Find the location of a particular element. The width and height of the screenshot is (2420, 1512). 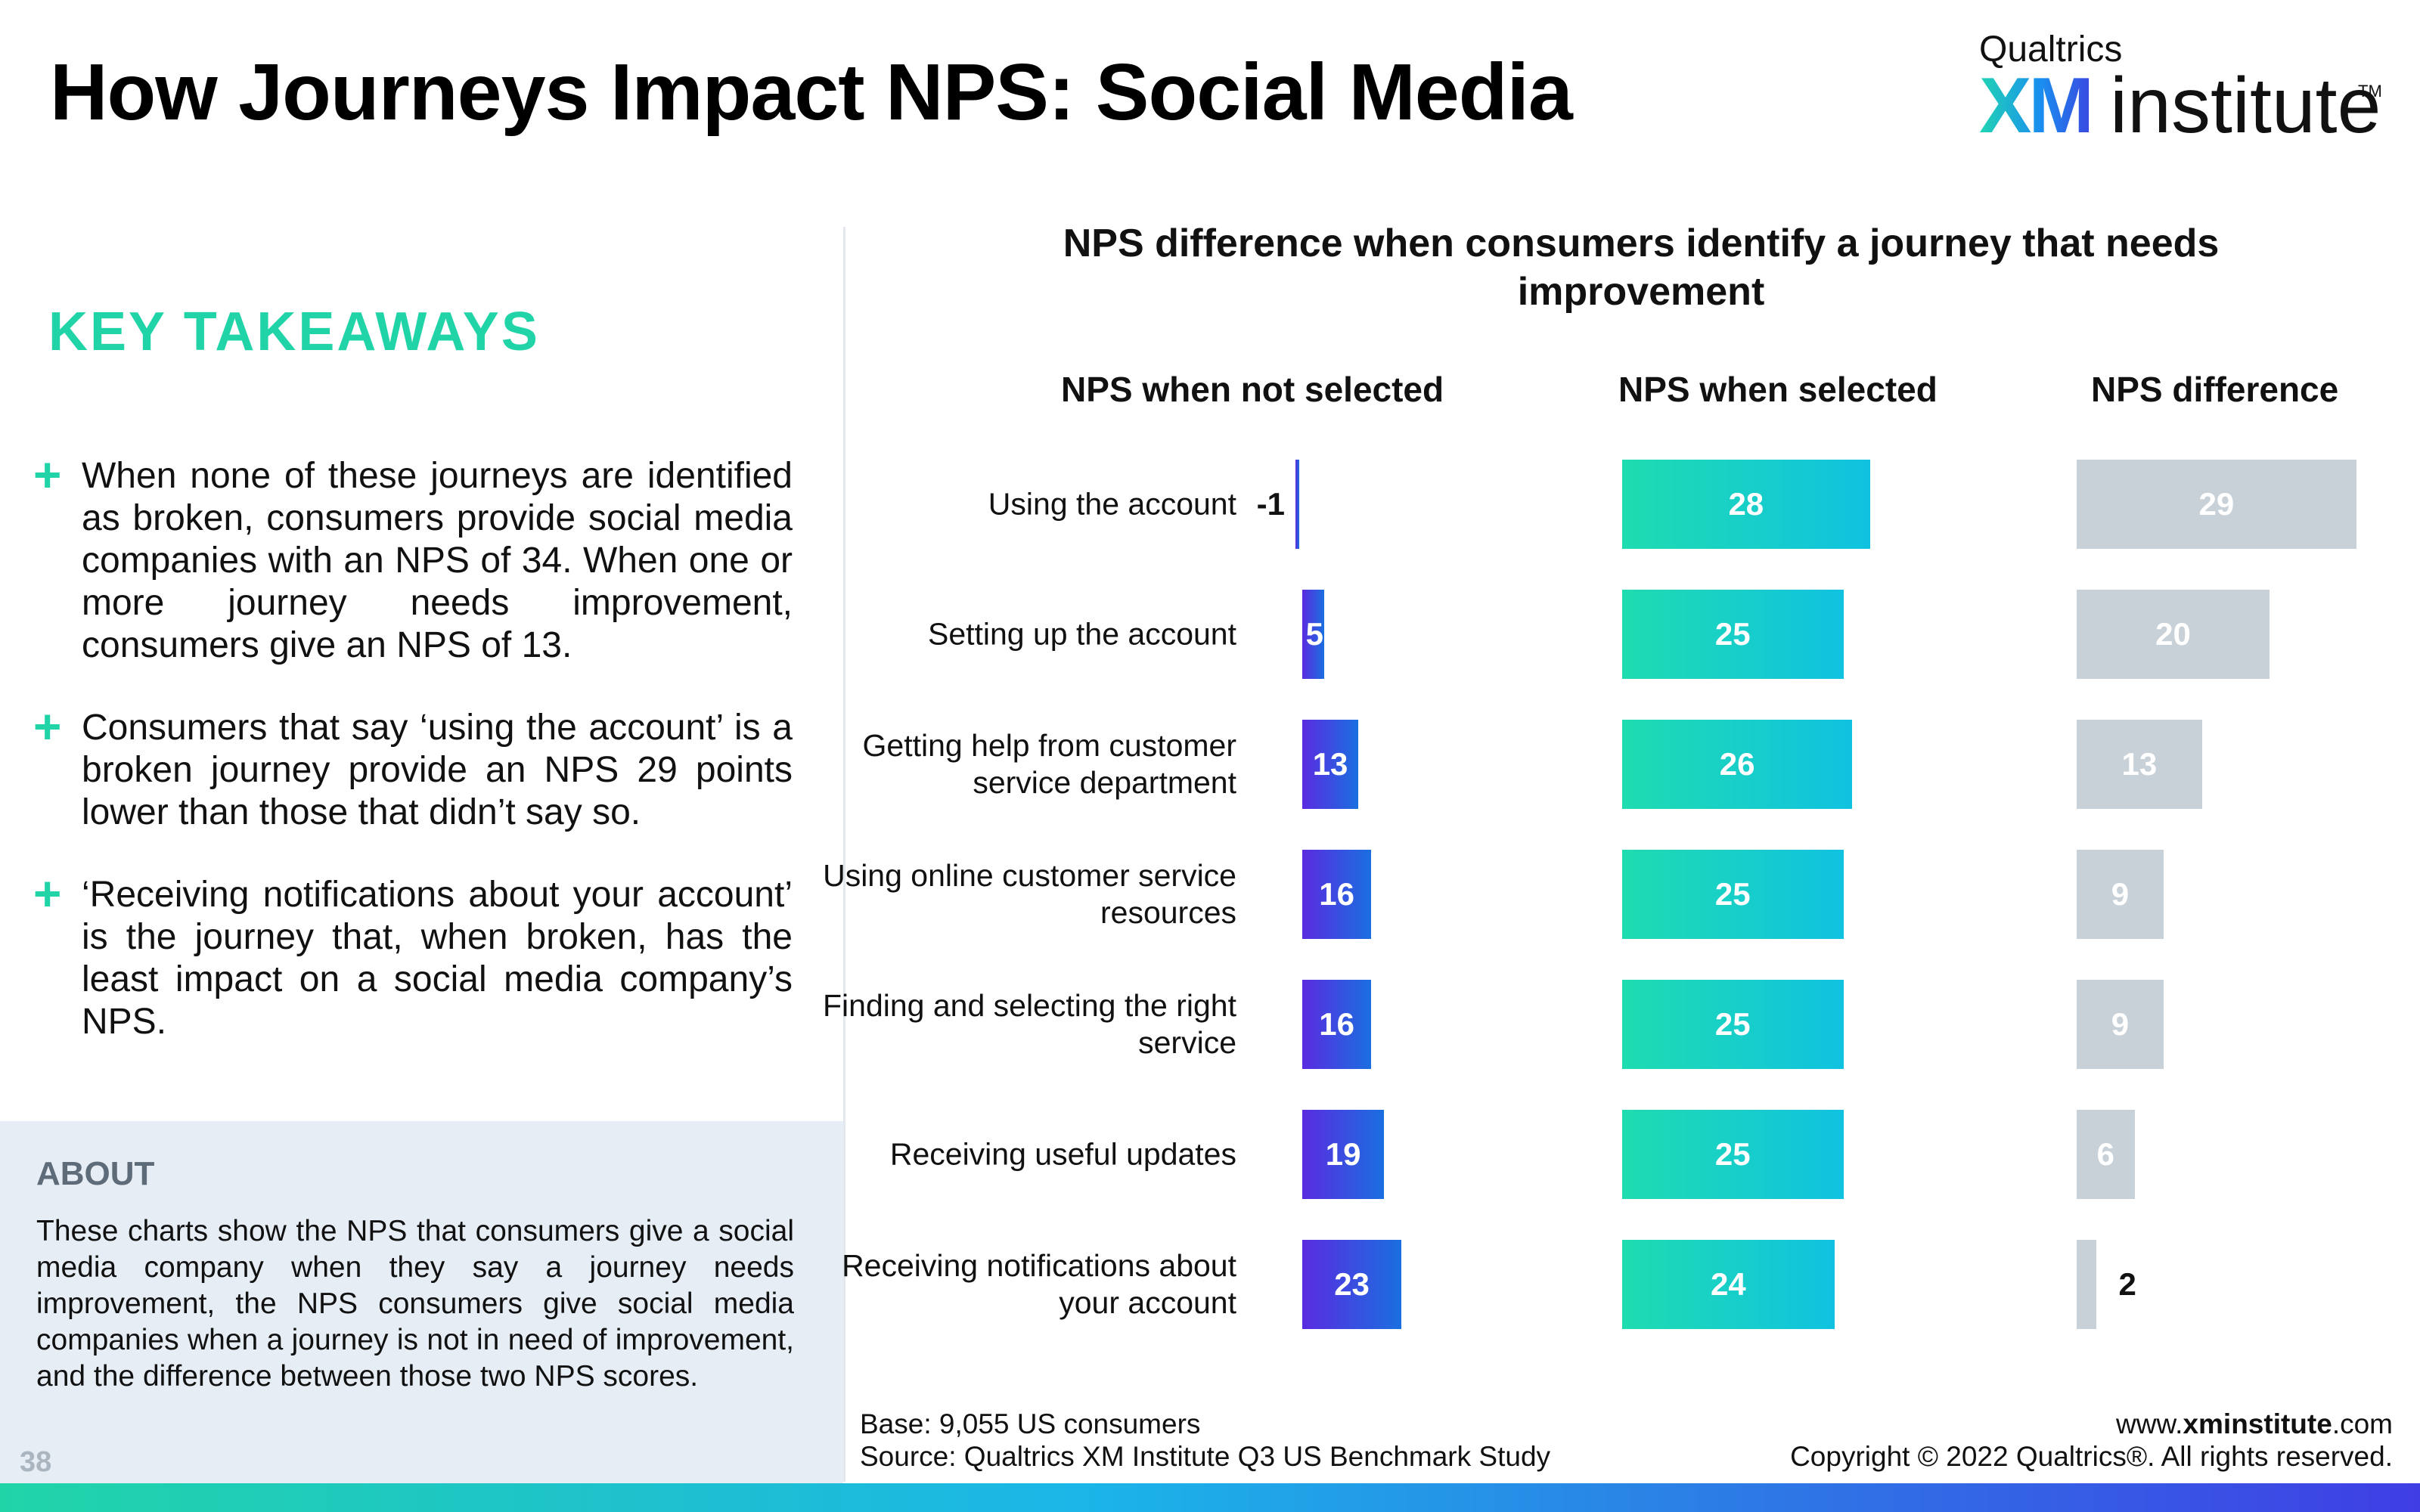

bar-value-label: 20 is located at coordinates (2173, 634).